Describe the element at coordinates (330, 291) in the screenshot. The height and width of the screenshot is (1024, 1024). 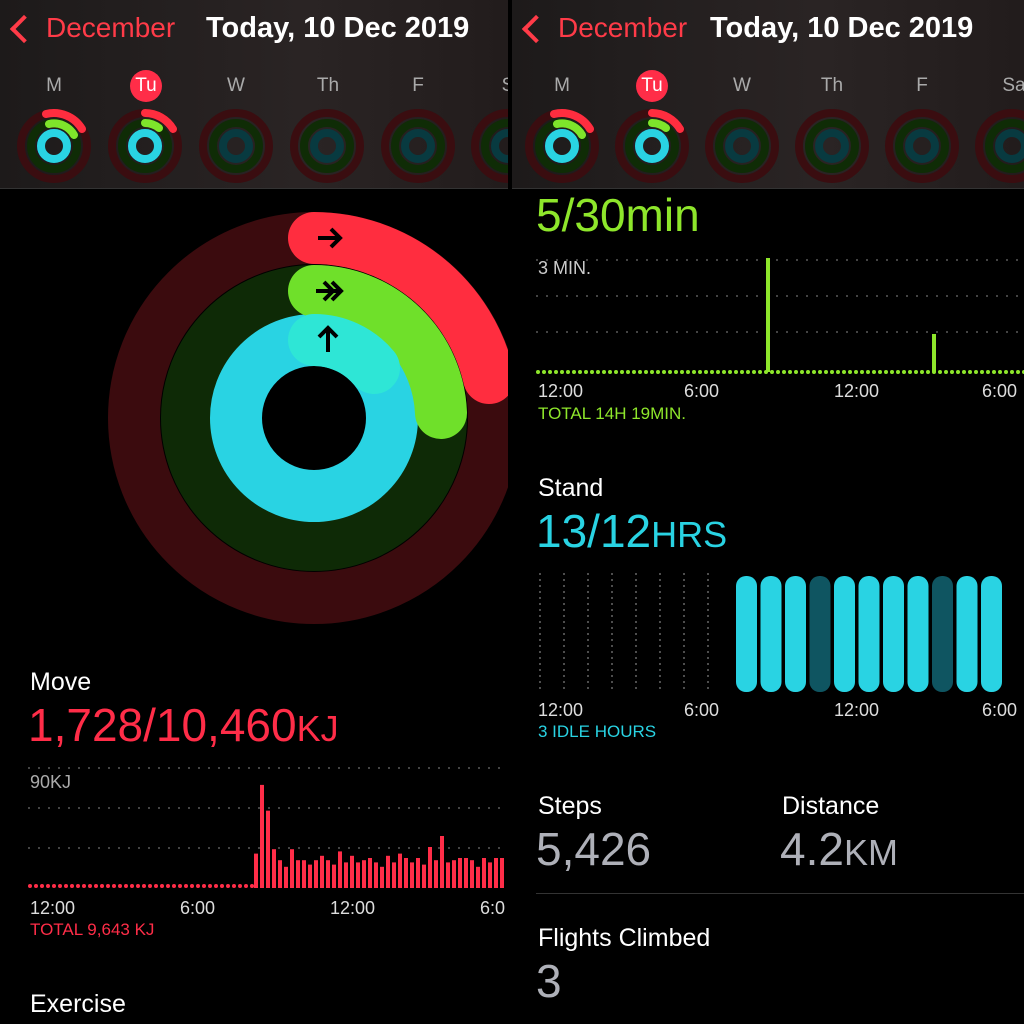
I see `exercise-arrow-icon` at that location.